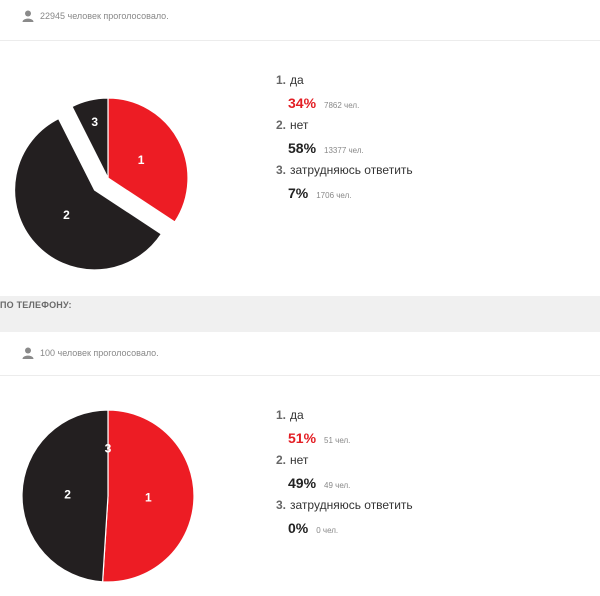  What do you see at coordinates (298, 528) in the screenshot?
I see `option-percent: 0%` at bounding box center [298, 528].